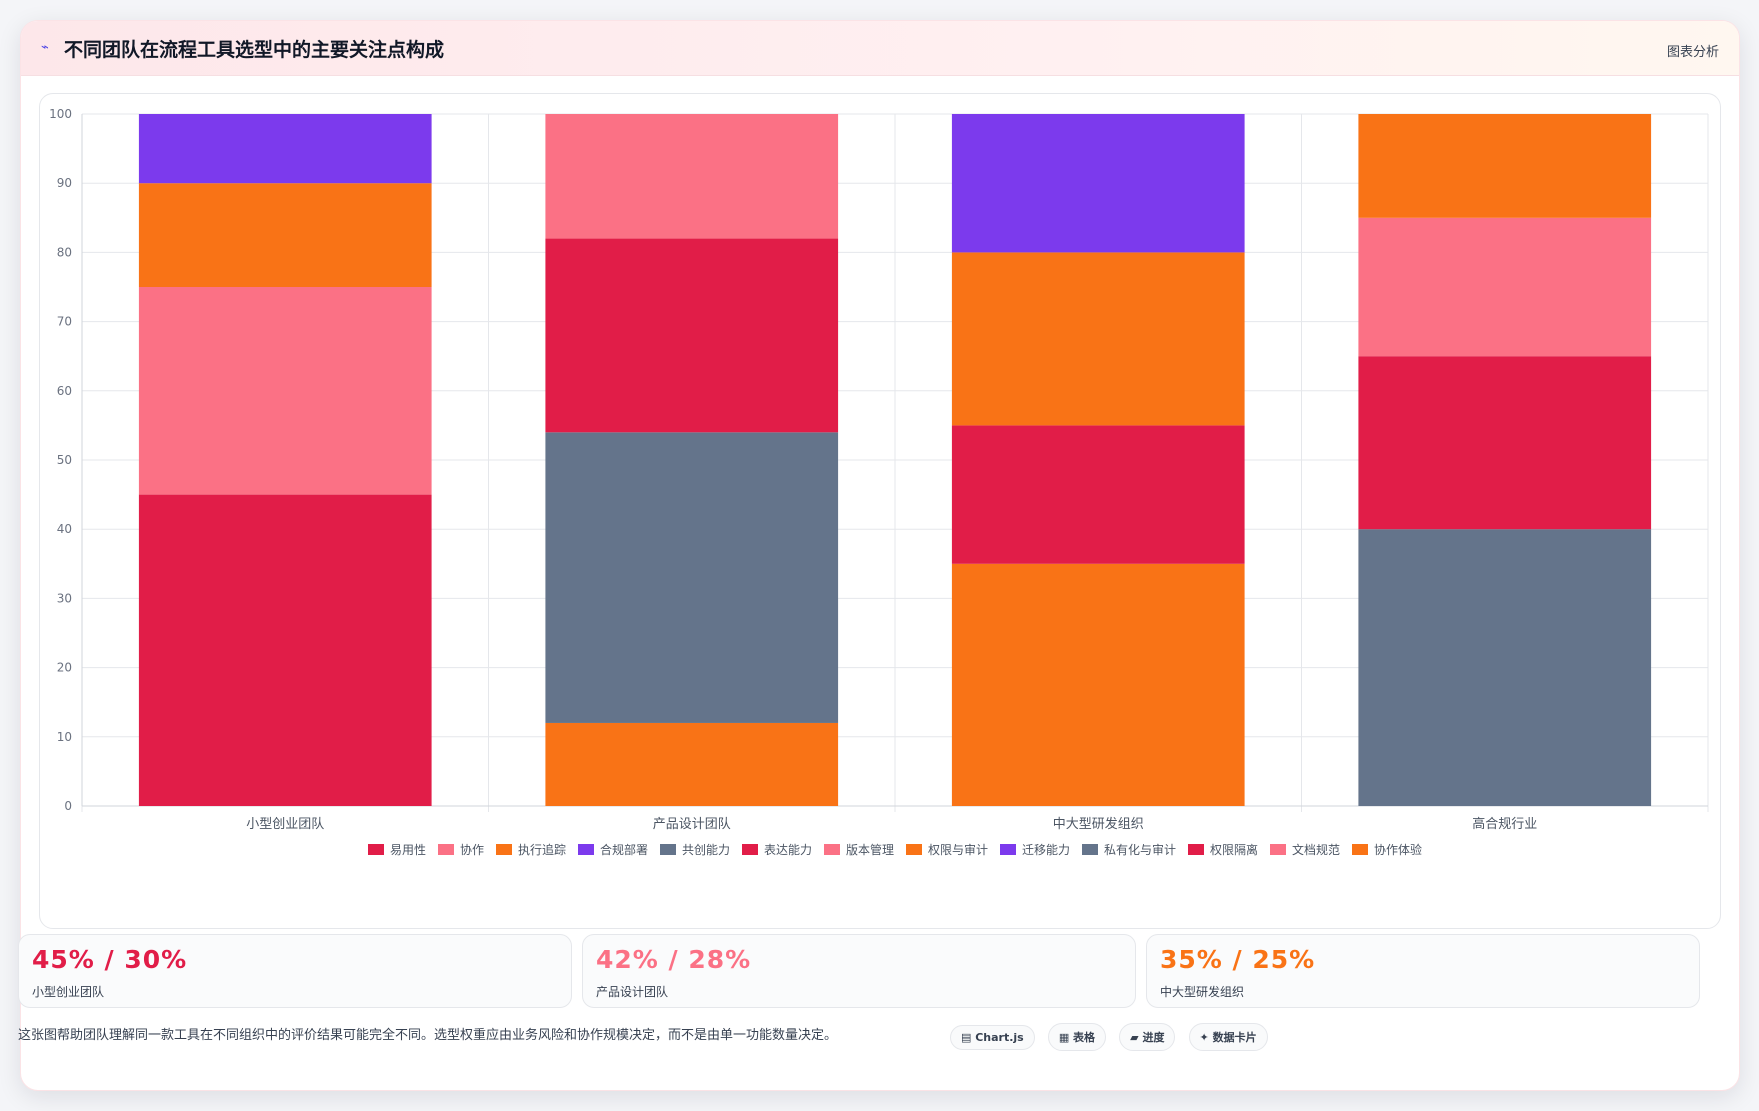 Image resolution: width=1759 pixels, height=1111 pixels. What do you see at coordinates (295, 971) in the screenshot?
I see `kpi-card-startup: 45% / 30% 小型创业团队` at bounding box center [295, 971].